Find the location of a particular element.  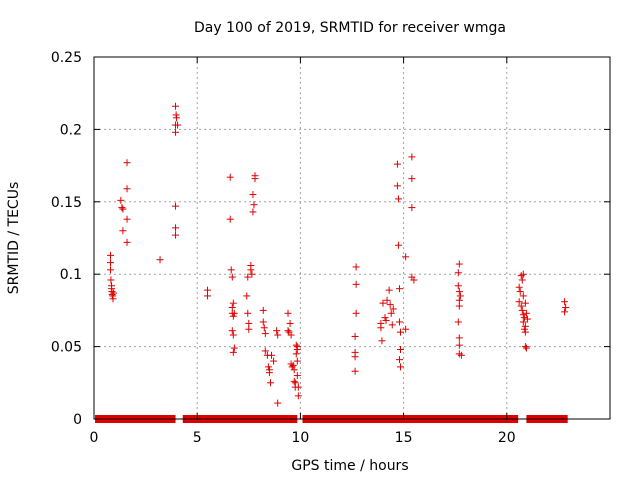

x-tick-label: 20 is located at coordinates (507, 438).